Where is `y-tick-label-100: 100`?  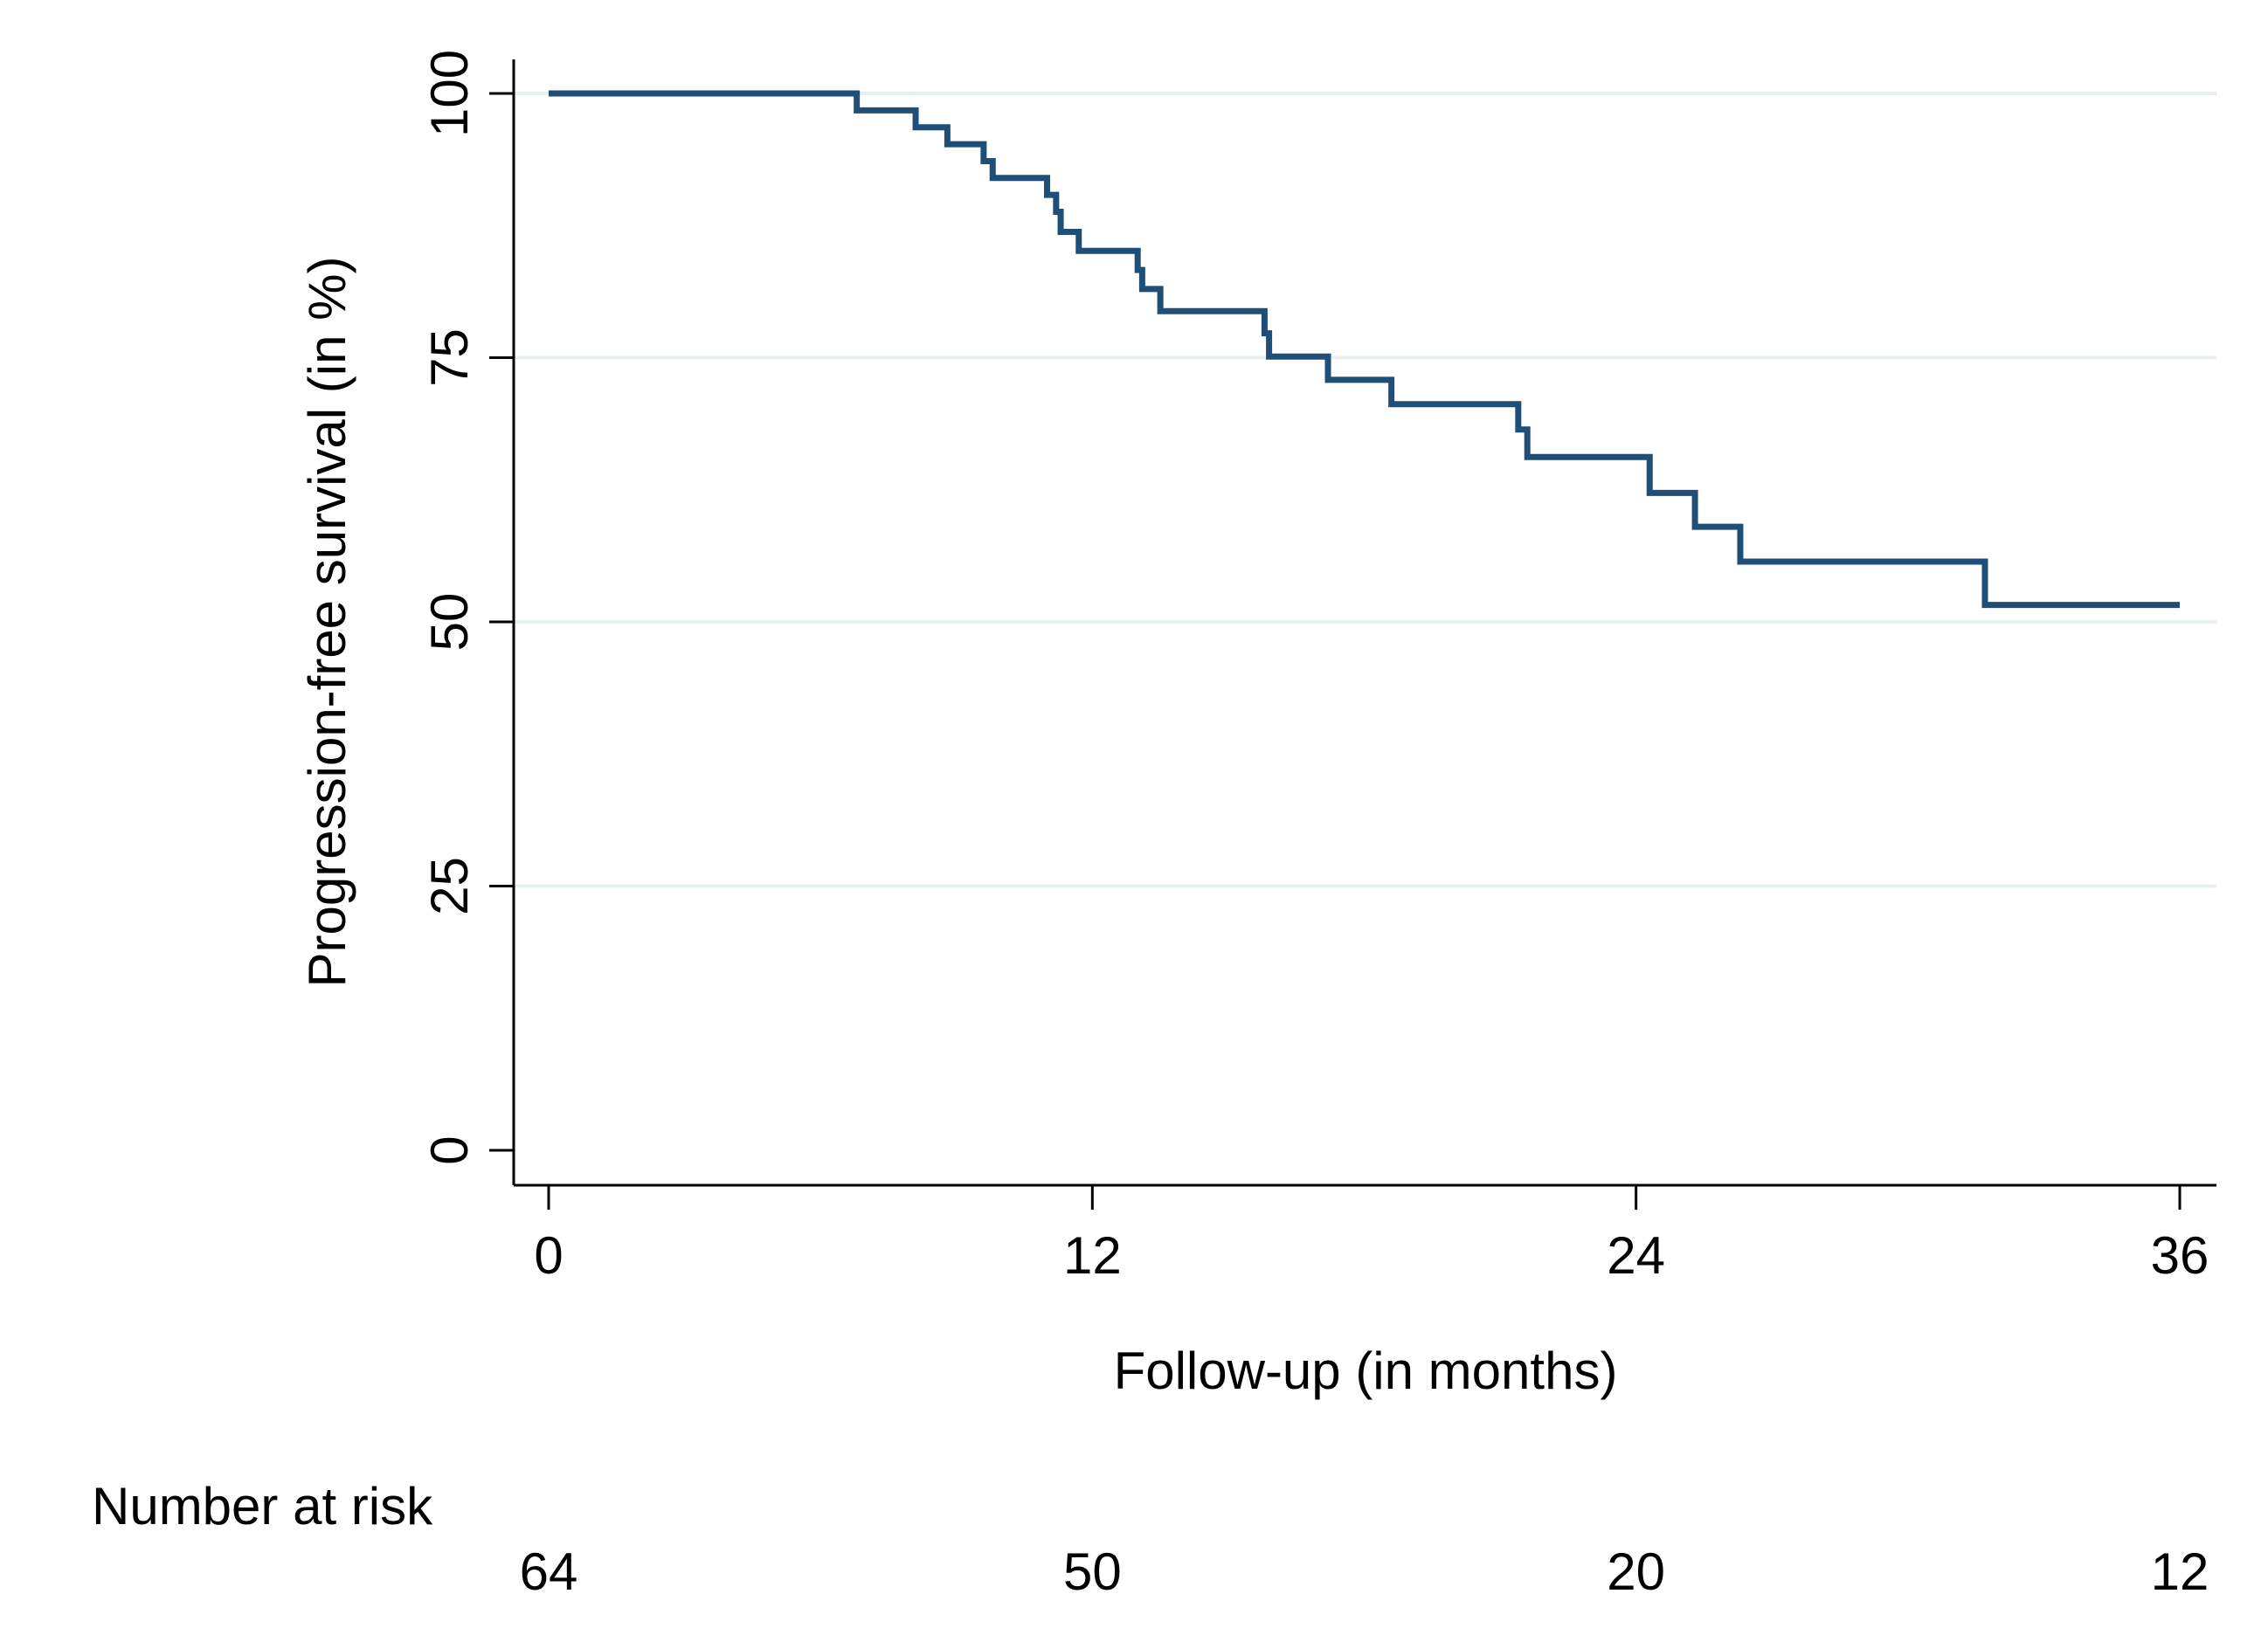 y-tick-label-100: 100 is located at coordinates (450, 93).